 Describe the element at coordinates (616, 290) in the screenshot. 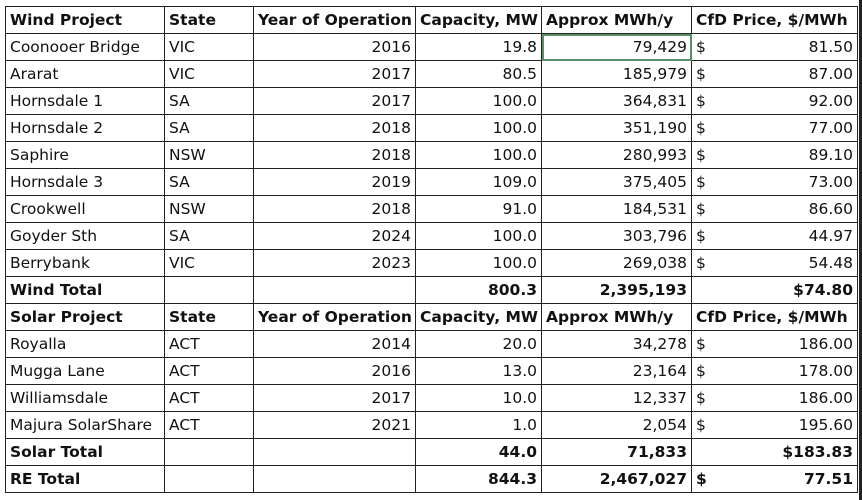

I see `total-mwh-cell: 2,395,193` at that location.